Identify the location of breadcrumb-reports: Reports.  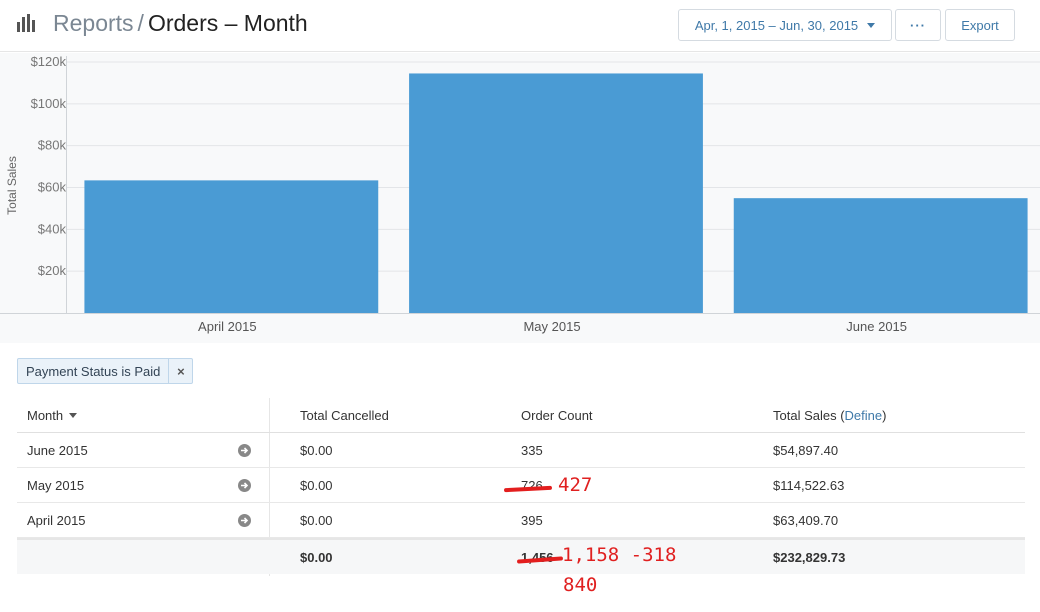
(93, 23).